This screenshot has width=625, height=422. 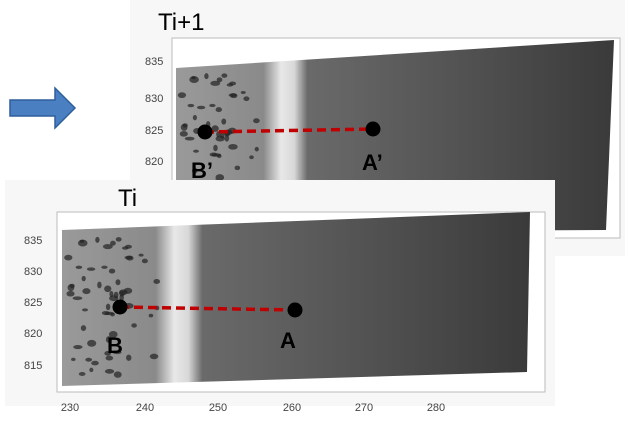 I want to click on x-tick-label: 230, so click(x=70, y=408).